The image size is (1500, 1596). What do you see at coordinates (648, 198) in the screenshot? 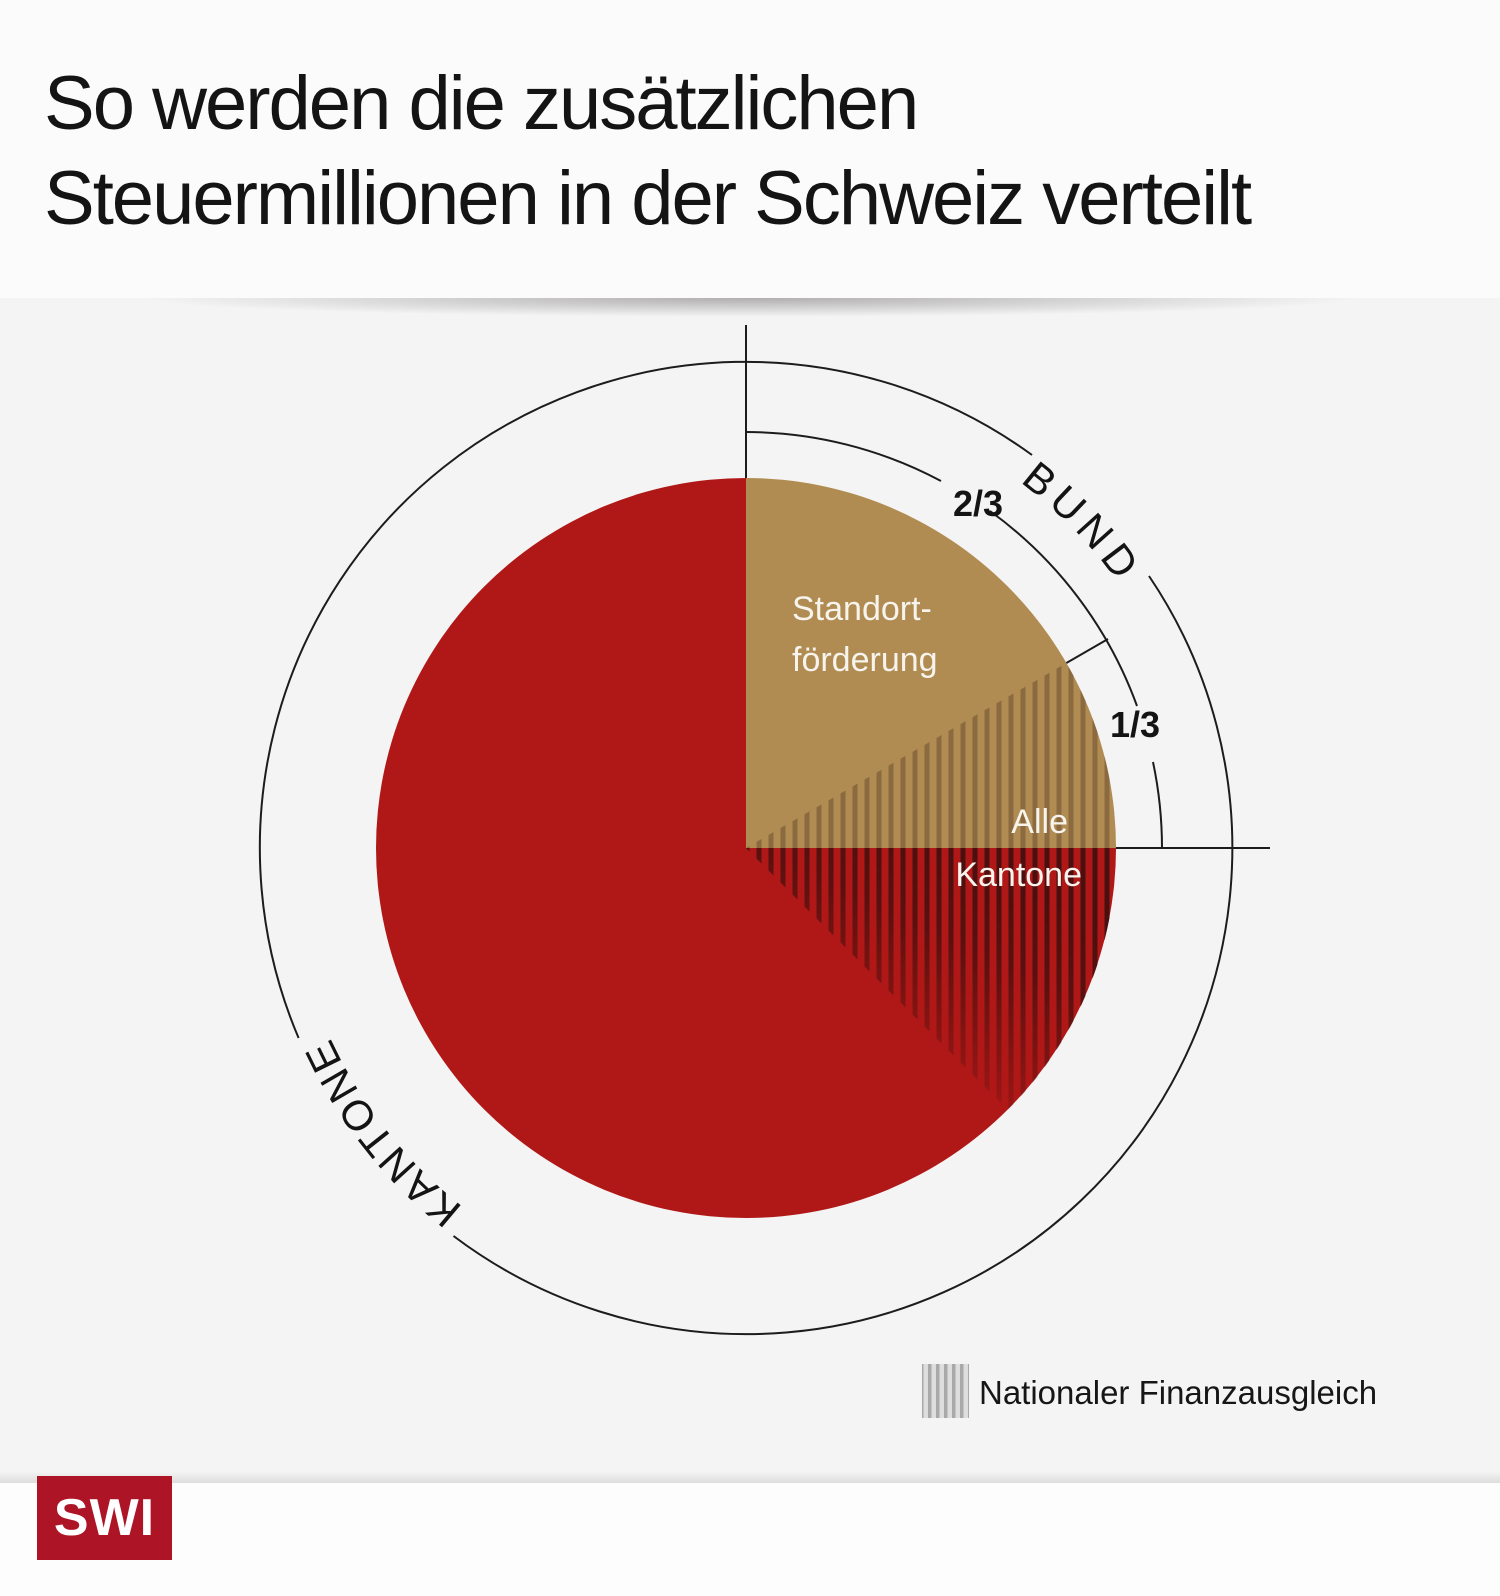
I see `page-title-line2: Steuermillionen in der Schweiz verteilt` at bounding box center [648, 198].